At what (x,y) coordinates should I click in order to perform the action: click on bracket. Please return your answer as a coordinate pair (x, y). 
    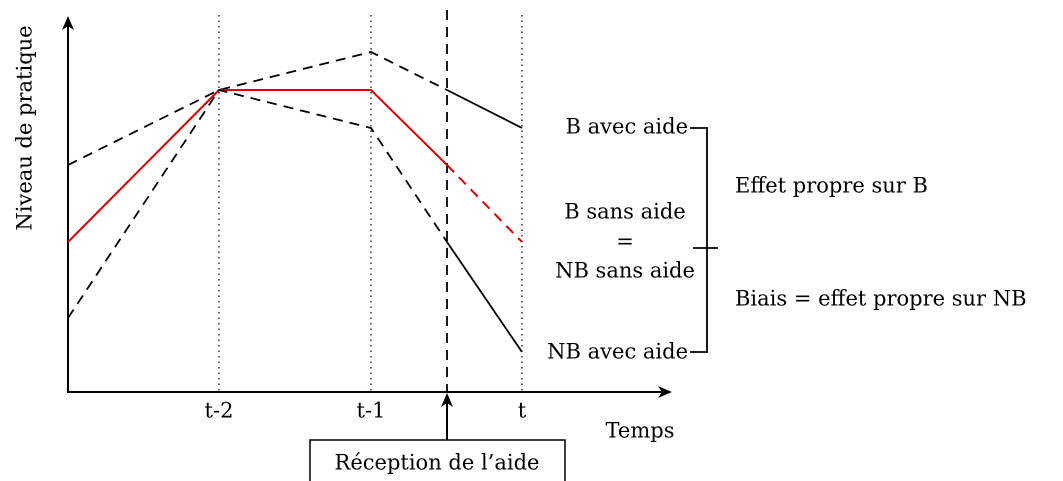
    Looking at the image, I should click on (704, 240).